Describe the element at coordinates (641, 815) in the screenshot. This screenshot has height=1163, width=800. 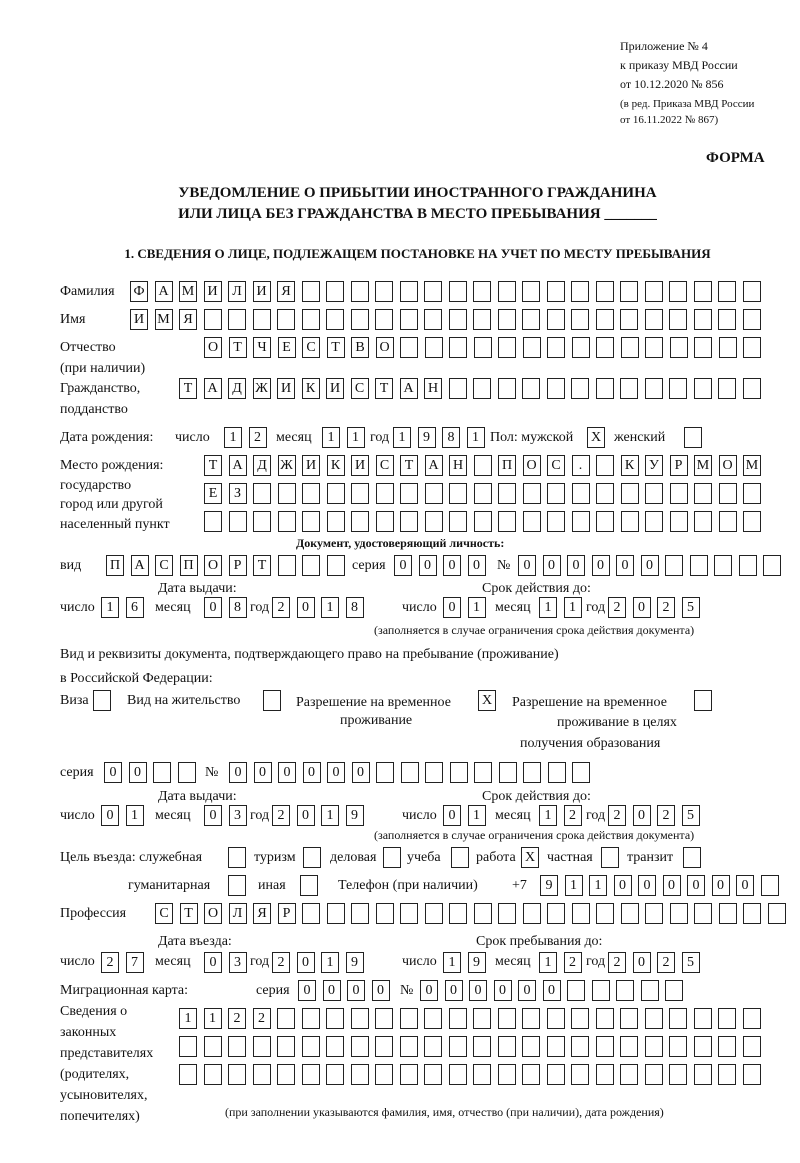
I see `rd-valid-year-cell: 0` at that location.